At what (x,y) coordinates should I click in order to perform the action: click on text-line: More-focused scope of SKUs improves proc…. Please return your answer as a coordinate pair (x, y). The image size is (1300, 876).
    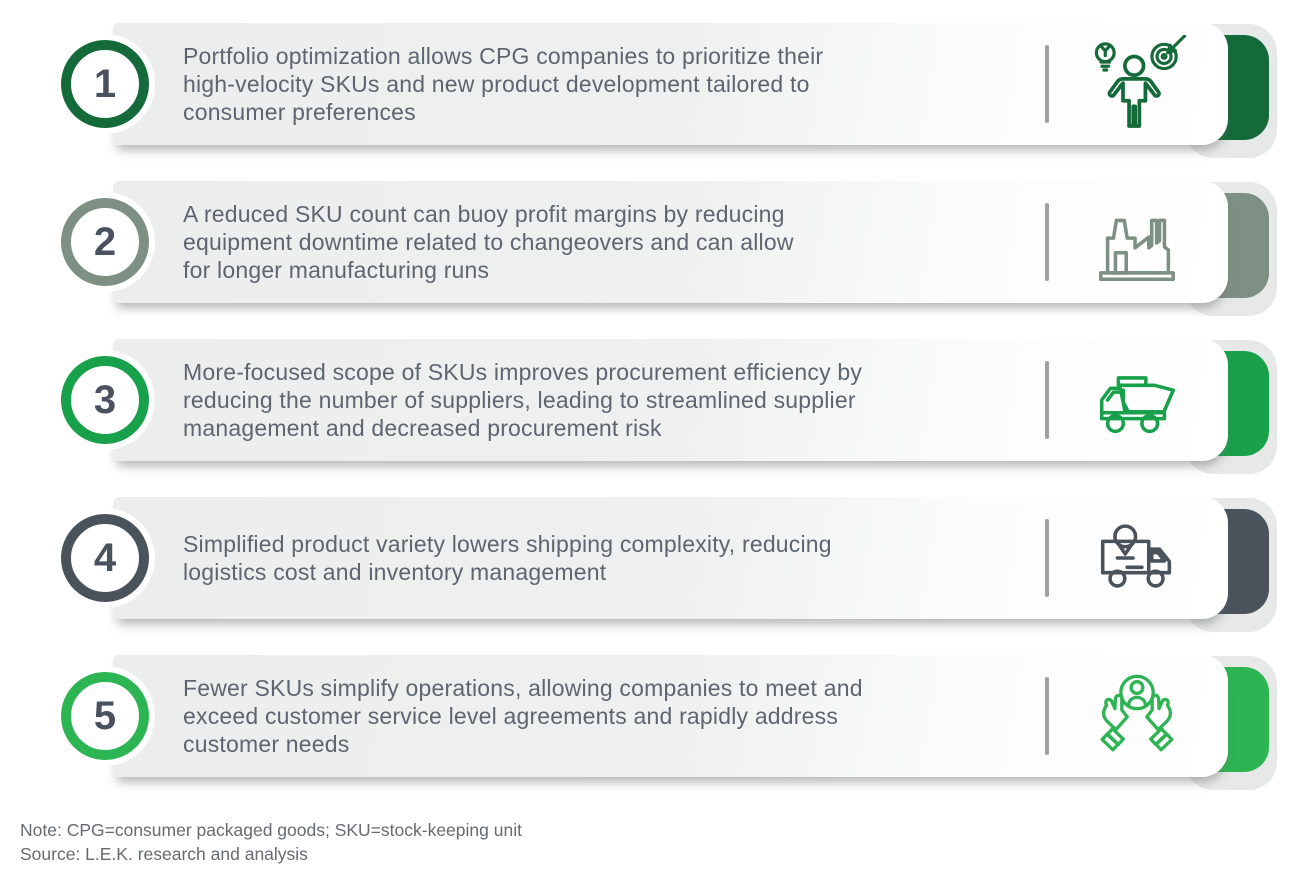
    Looking at the image, I should click on (523, 372).